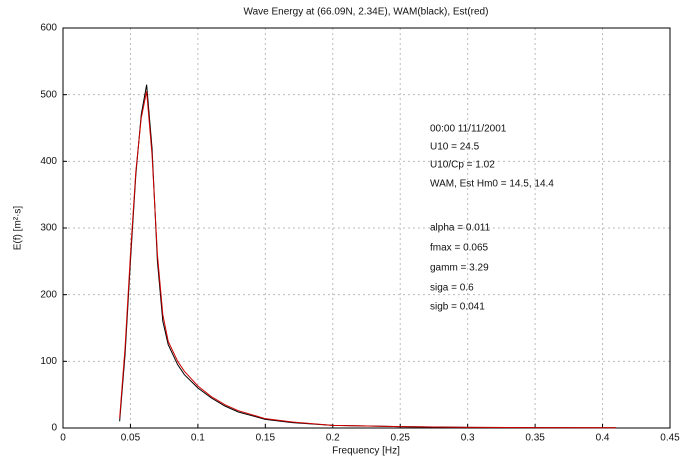  I want to click on x-tick-label: 0.15, so click(266, 438).